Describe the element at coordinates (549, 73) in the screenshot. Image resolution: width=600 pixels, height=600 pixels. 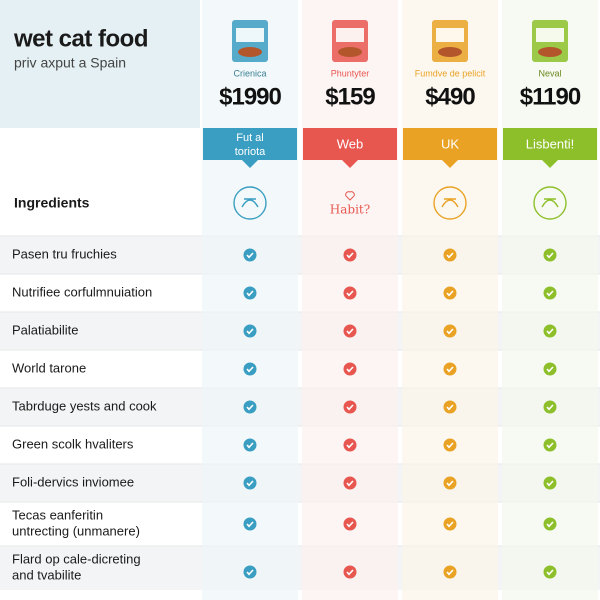
I see `product-name: Neval` at that location.